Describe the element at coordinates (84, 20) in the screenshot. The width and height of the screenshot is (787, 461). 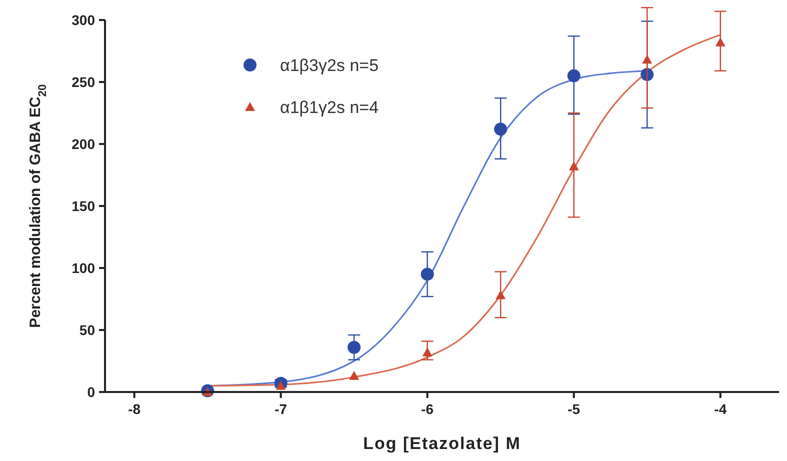
I see `y-tick-label: 300` at that location.